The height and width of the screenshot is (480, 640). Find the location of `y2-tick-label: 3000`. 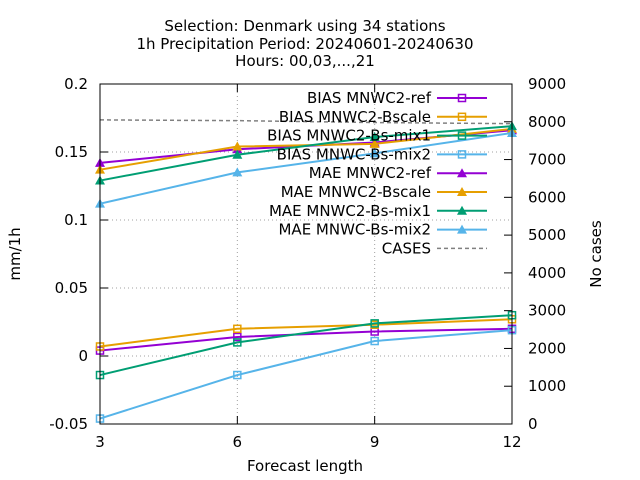

y2-tick-label: 3000 is located at coordinates (547, 311).